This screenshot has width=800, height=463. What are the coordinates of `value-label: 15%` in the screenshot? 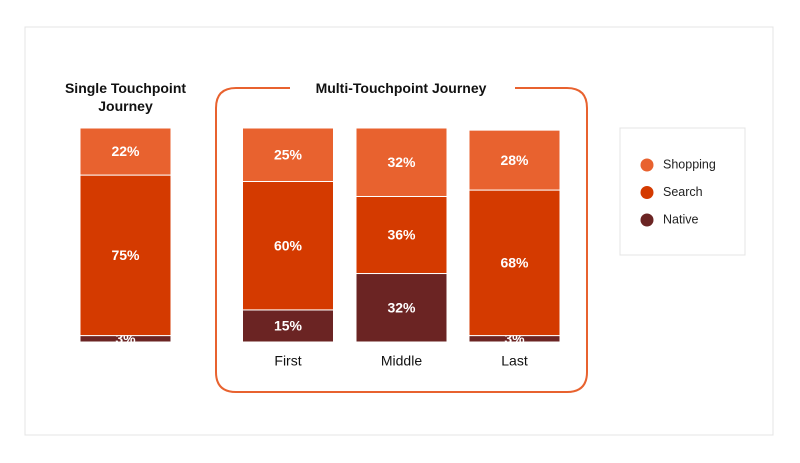 It's located at (288, 326).